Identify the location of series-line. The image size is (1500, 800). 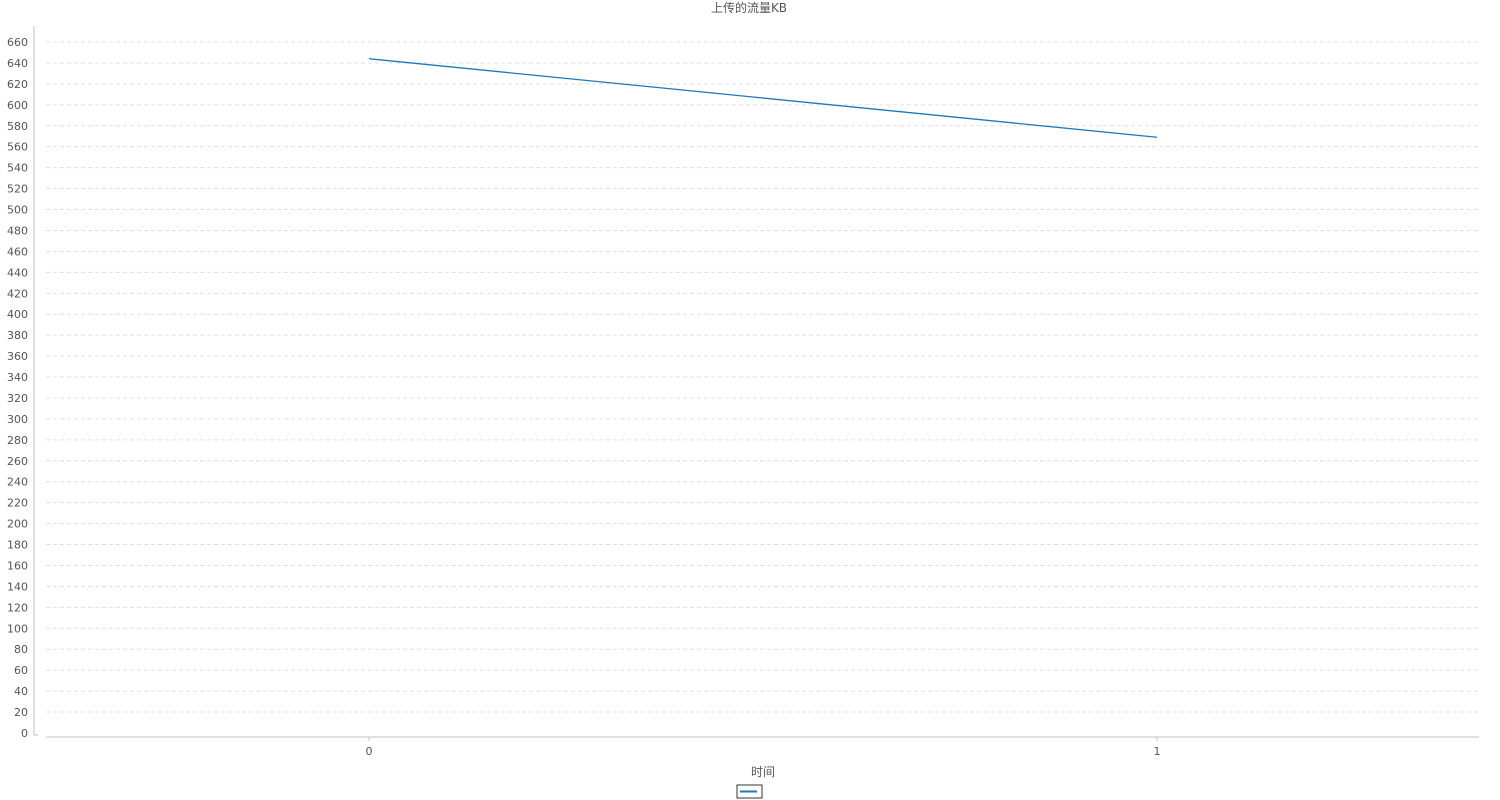
(763, 98).